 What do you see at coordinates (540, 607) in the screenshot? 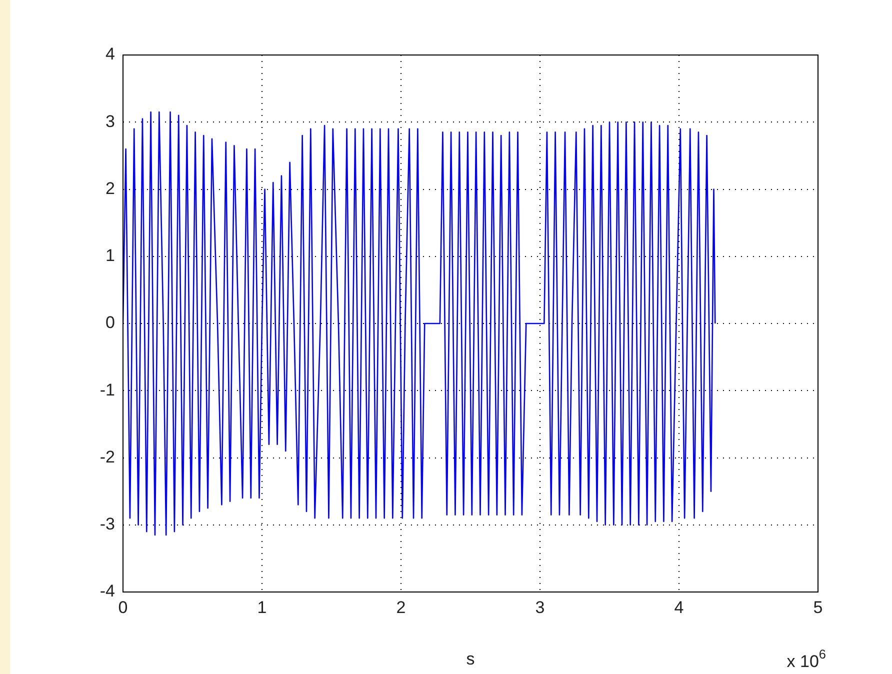
I see `x-tick-label: 3` at bounding box center [540, 607].